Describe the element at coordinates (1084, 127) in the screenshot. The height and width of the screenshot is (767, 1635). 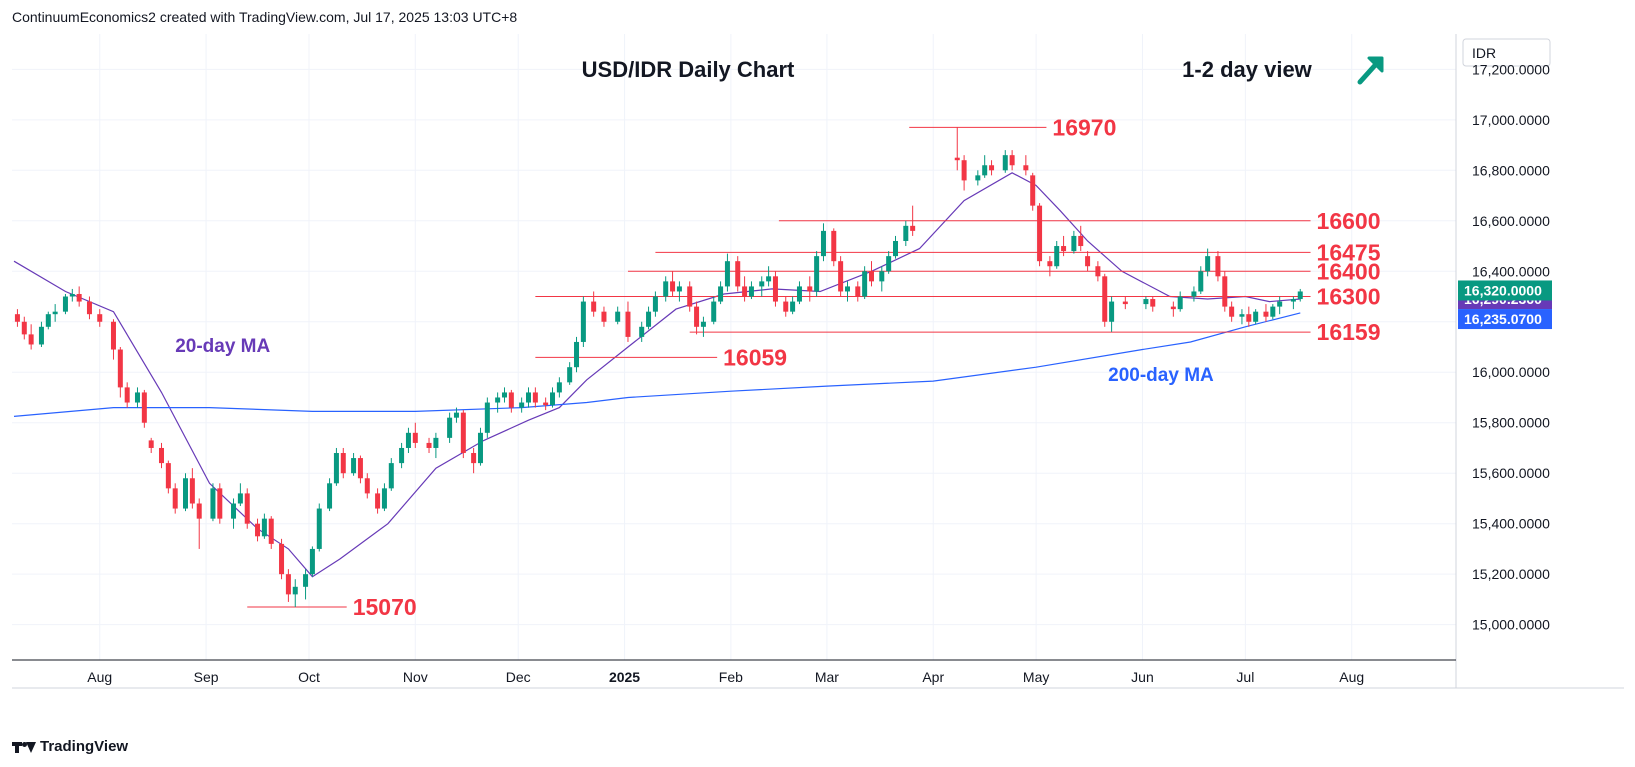
I see `level-label: 16970` at that location.